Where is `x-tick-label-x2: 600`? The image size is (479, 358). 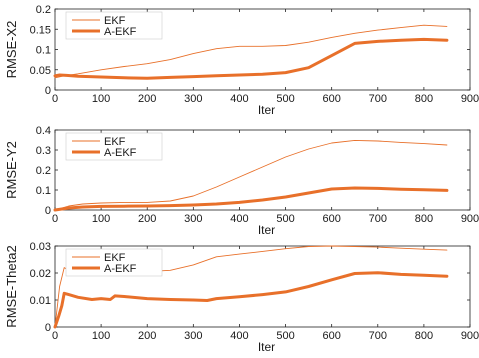 x-tick-label-x2: 600 is located at coordinates (331, 99).